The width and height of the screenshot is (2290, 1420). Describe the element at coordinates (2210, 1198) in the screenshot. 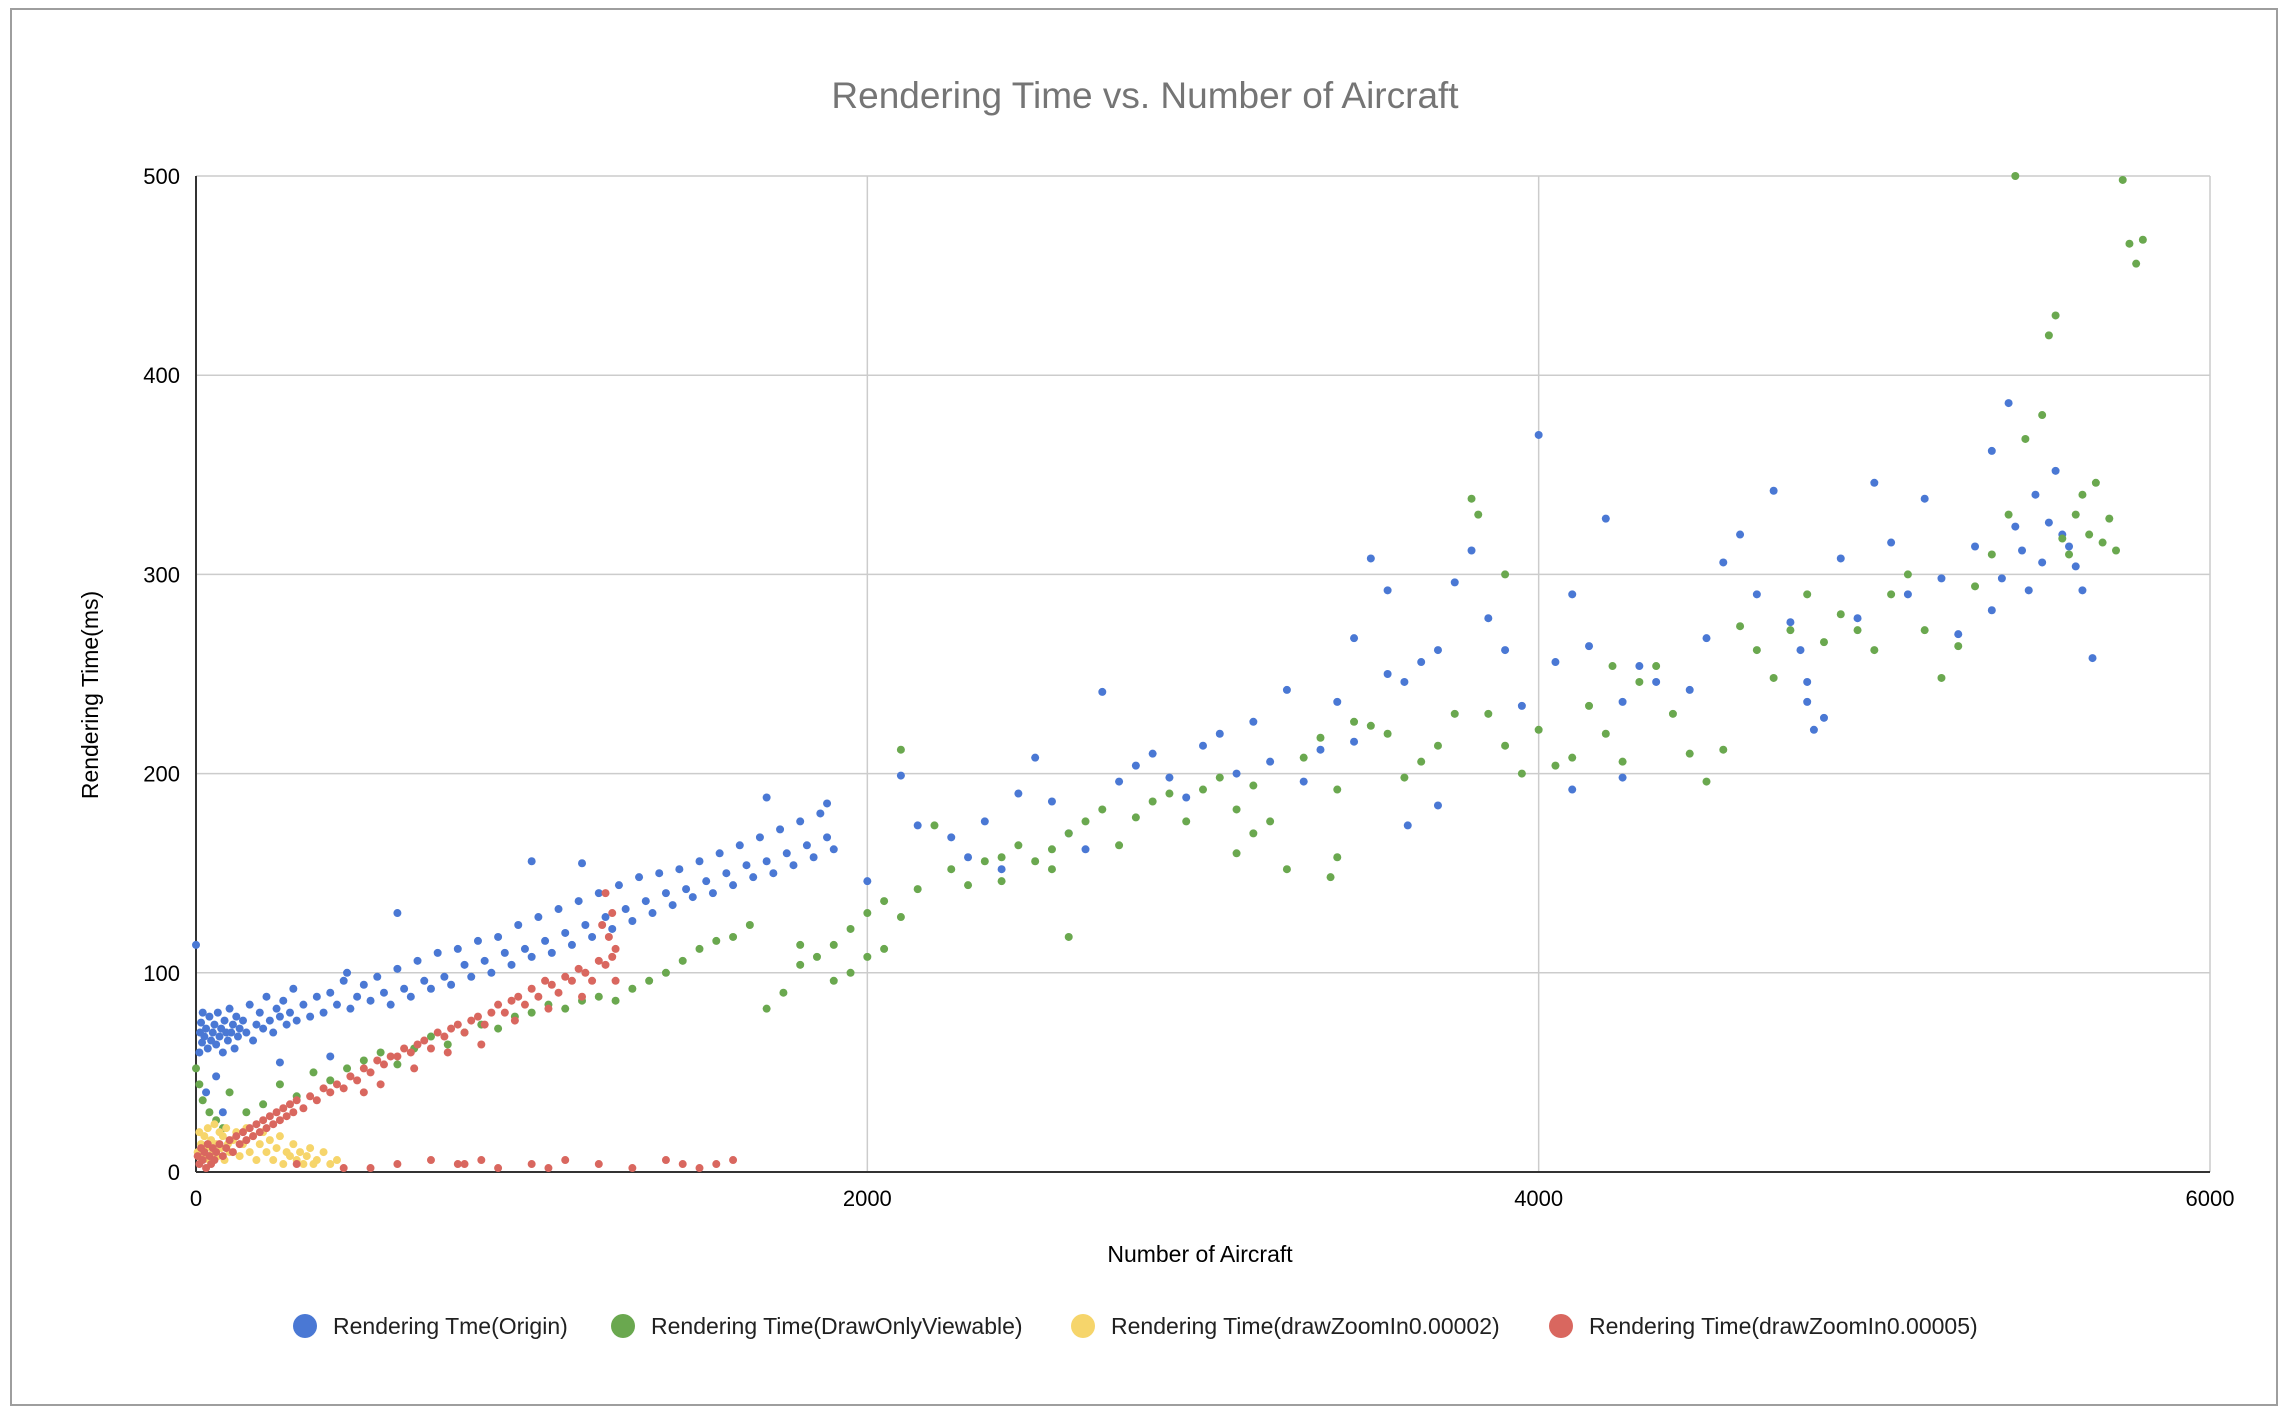

I see `x-tick-label: 6000` at that location.